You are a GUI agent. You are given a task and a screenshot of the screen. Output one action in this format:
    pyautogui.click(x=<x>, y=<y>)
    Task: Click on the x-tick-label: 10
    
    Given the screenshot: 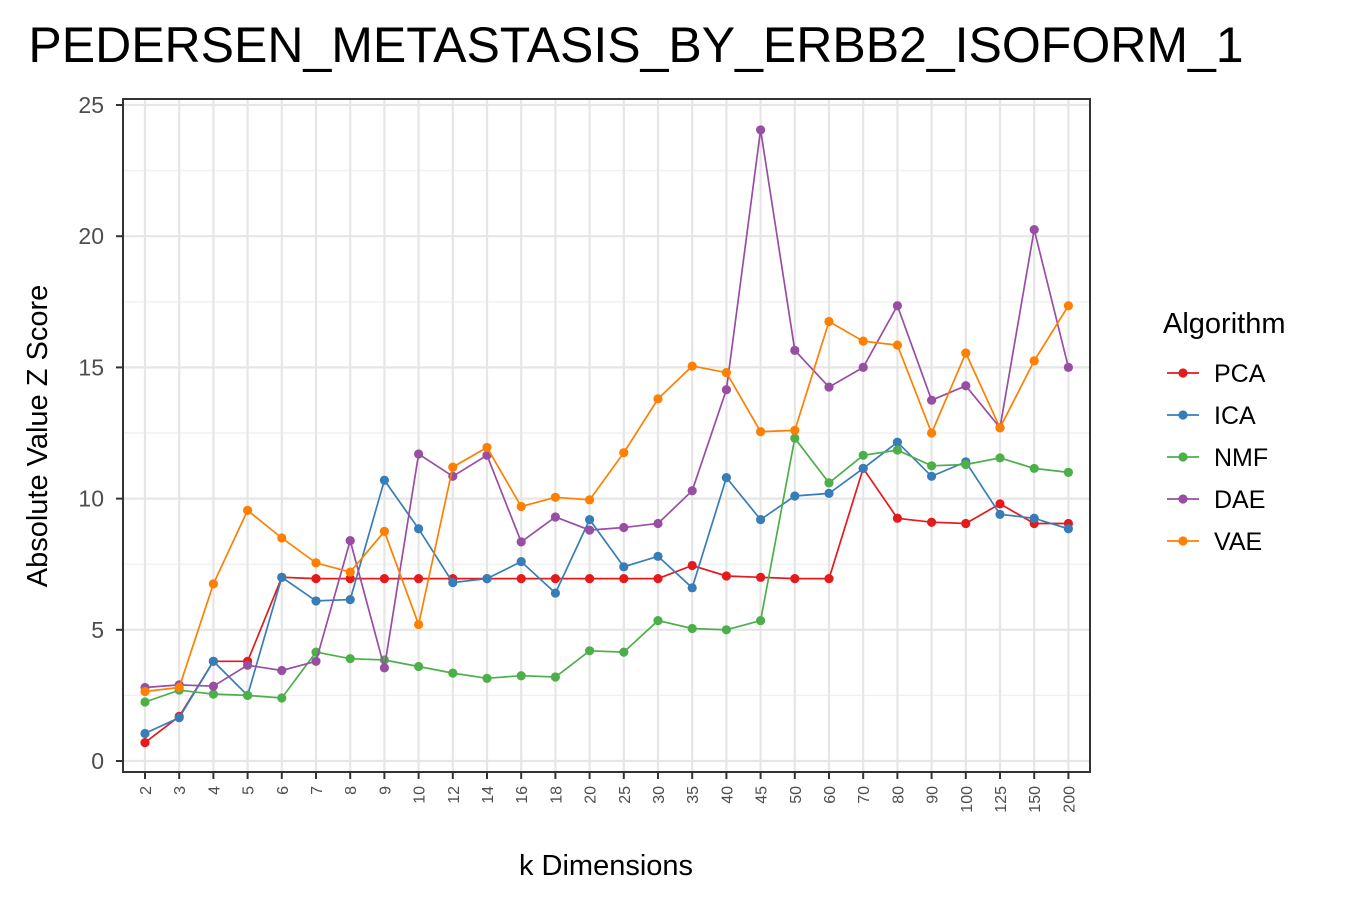 What is the action you would take?
    pyautogui.click(x=420, y=795)
    